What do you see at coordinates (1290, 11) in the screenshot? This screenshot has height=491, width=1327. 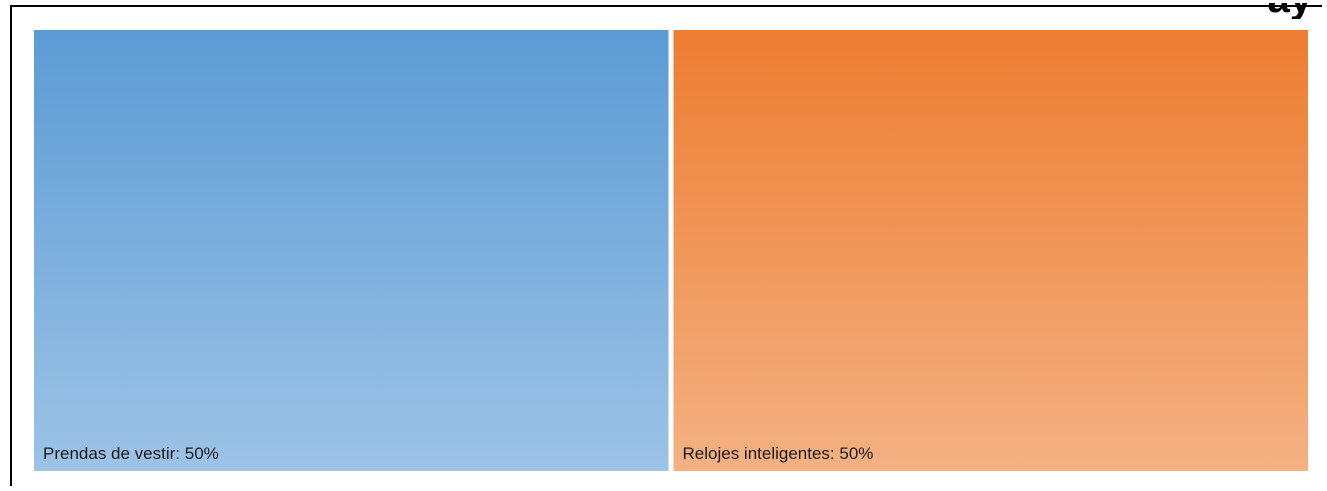 I see `chart-title-fragment: ay` at bounding box center [1290, 11].